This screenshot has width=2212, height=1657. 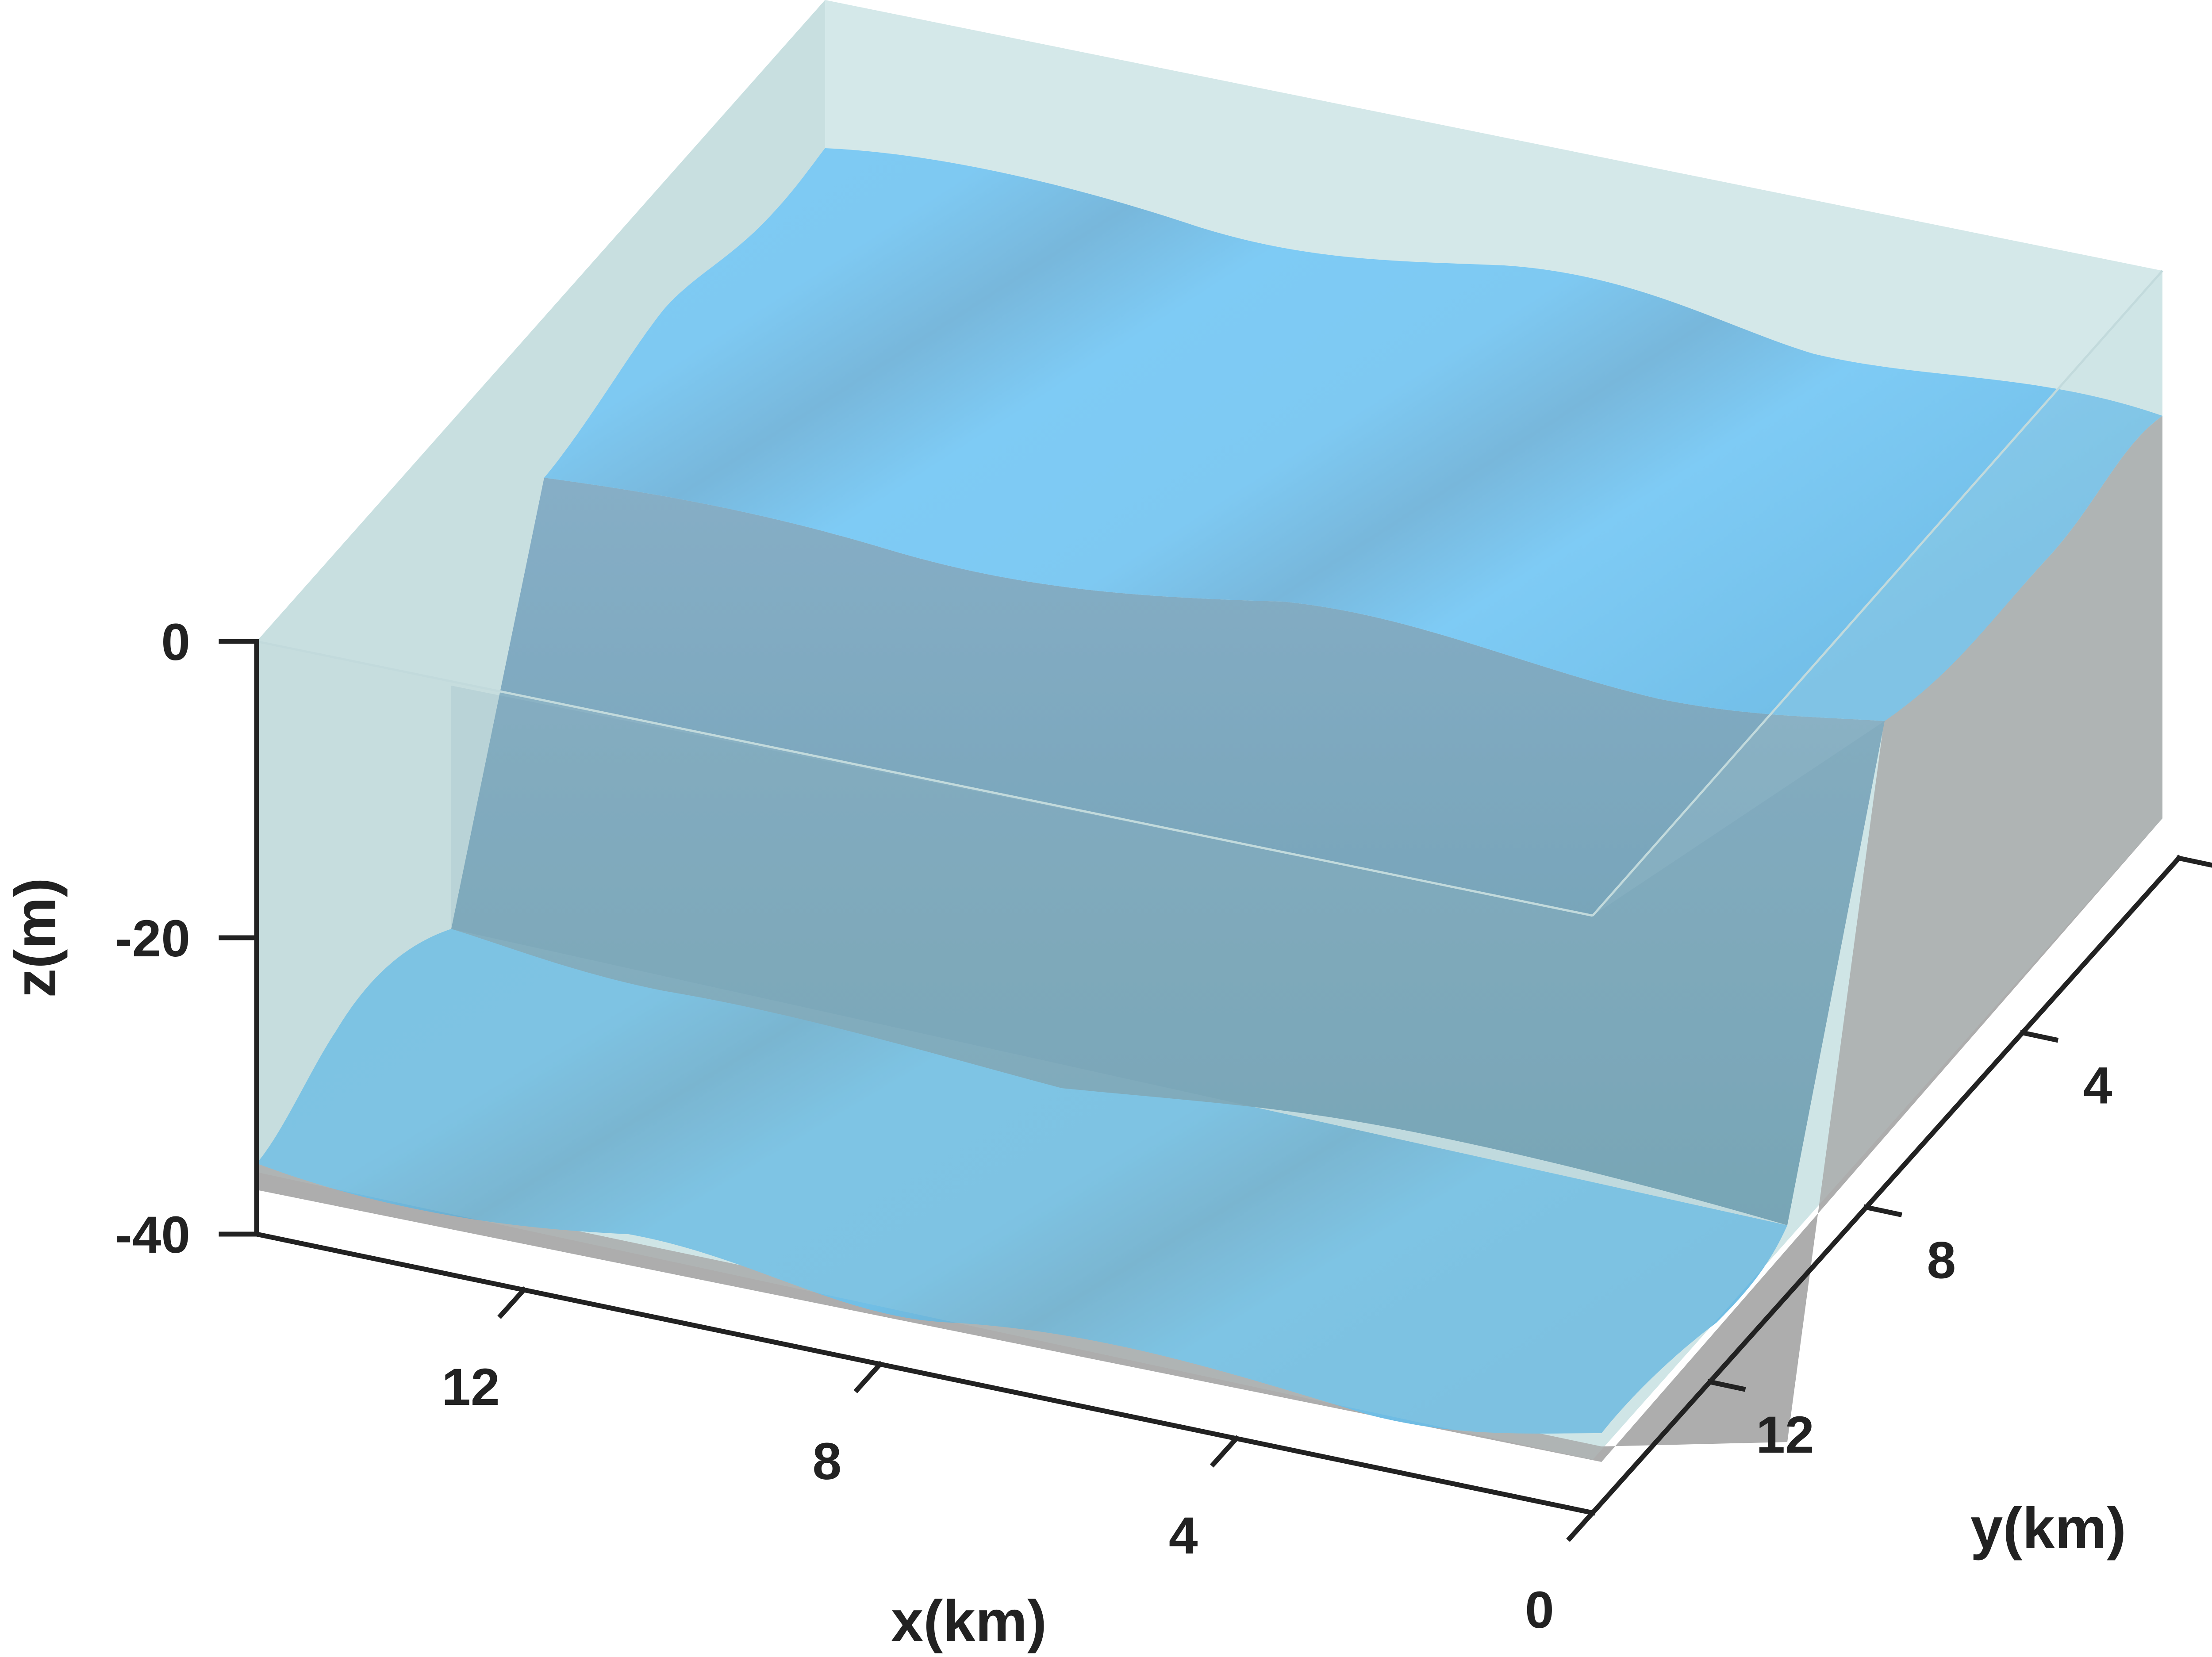 I want to click on z-tick-label: -40, so click(x=152, y=1235).